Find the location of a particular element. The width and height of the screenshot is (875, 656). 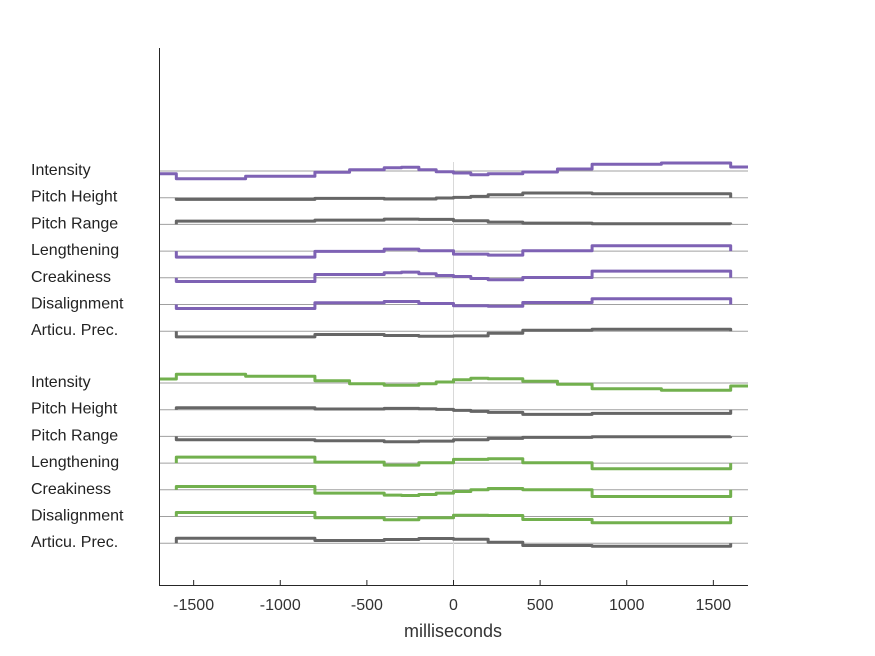

x-axis-ticks: -1500 -1000 -500 0 500 1000 1500 is located at coordinates (452, 597).